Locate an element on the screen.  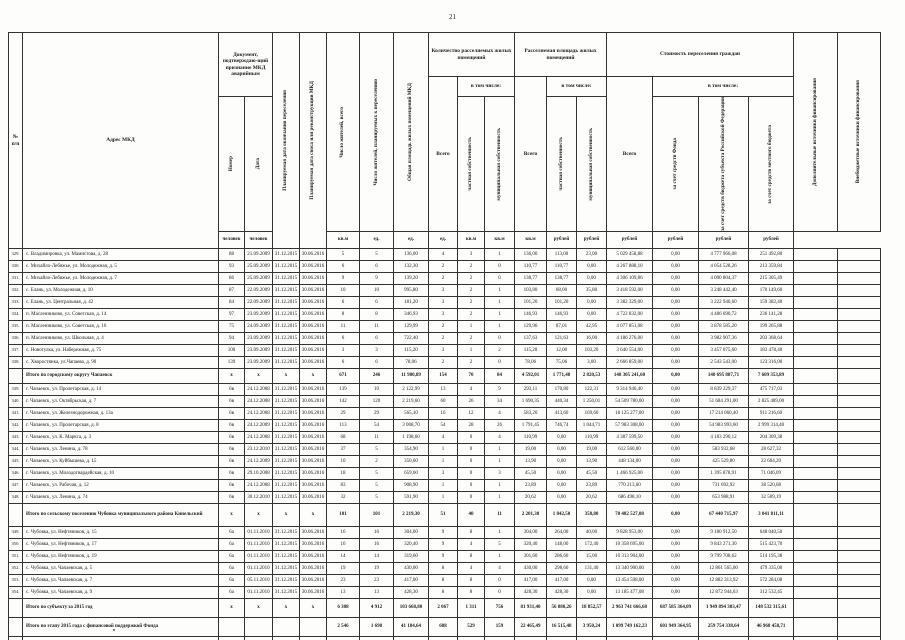
cell-c_t: 612 560,00 is located at coordinates (630, 450).